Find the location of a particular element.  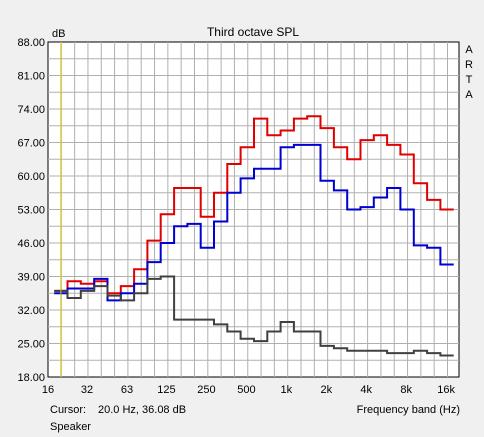

x-tick-label: 32 is located at coordinates (87, 390).